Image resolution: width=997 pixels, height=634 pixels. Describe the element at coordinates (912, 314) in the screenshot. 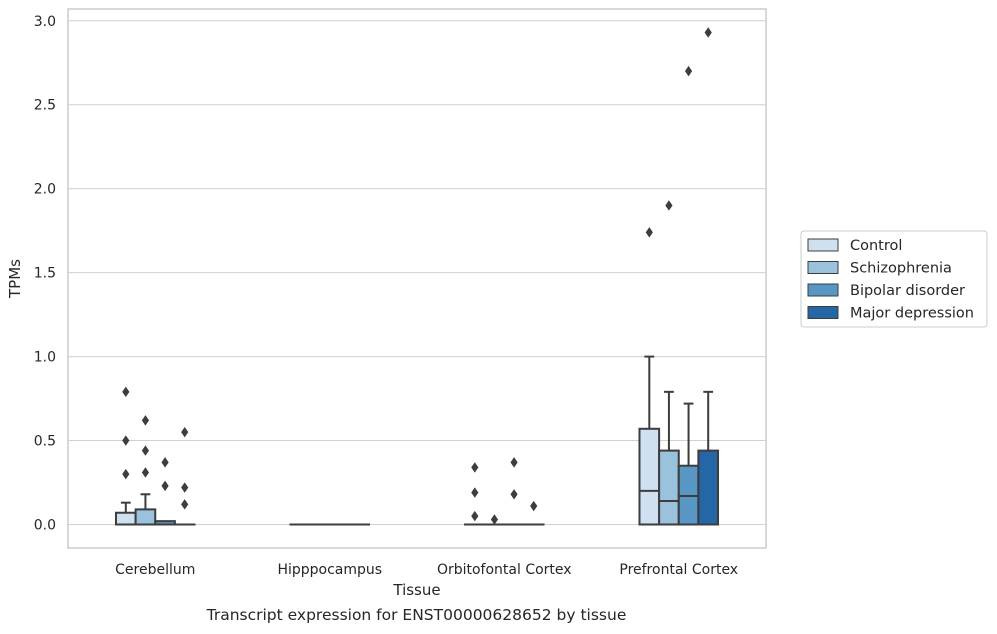

I see `legend-entry: Major depression` at that location.